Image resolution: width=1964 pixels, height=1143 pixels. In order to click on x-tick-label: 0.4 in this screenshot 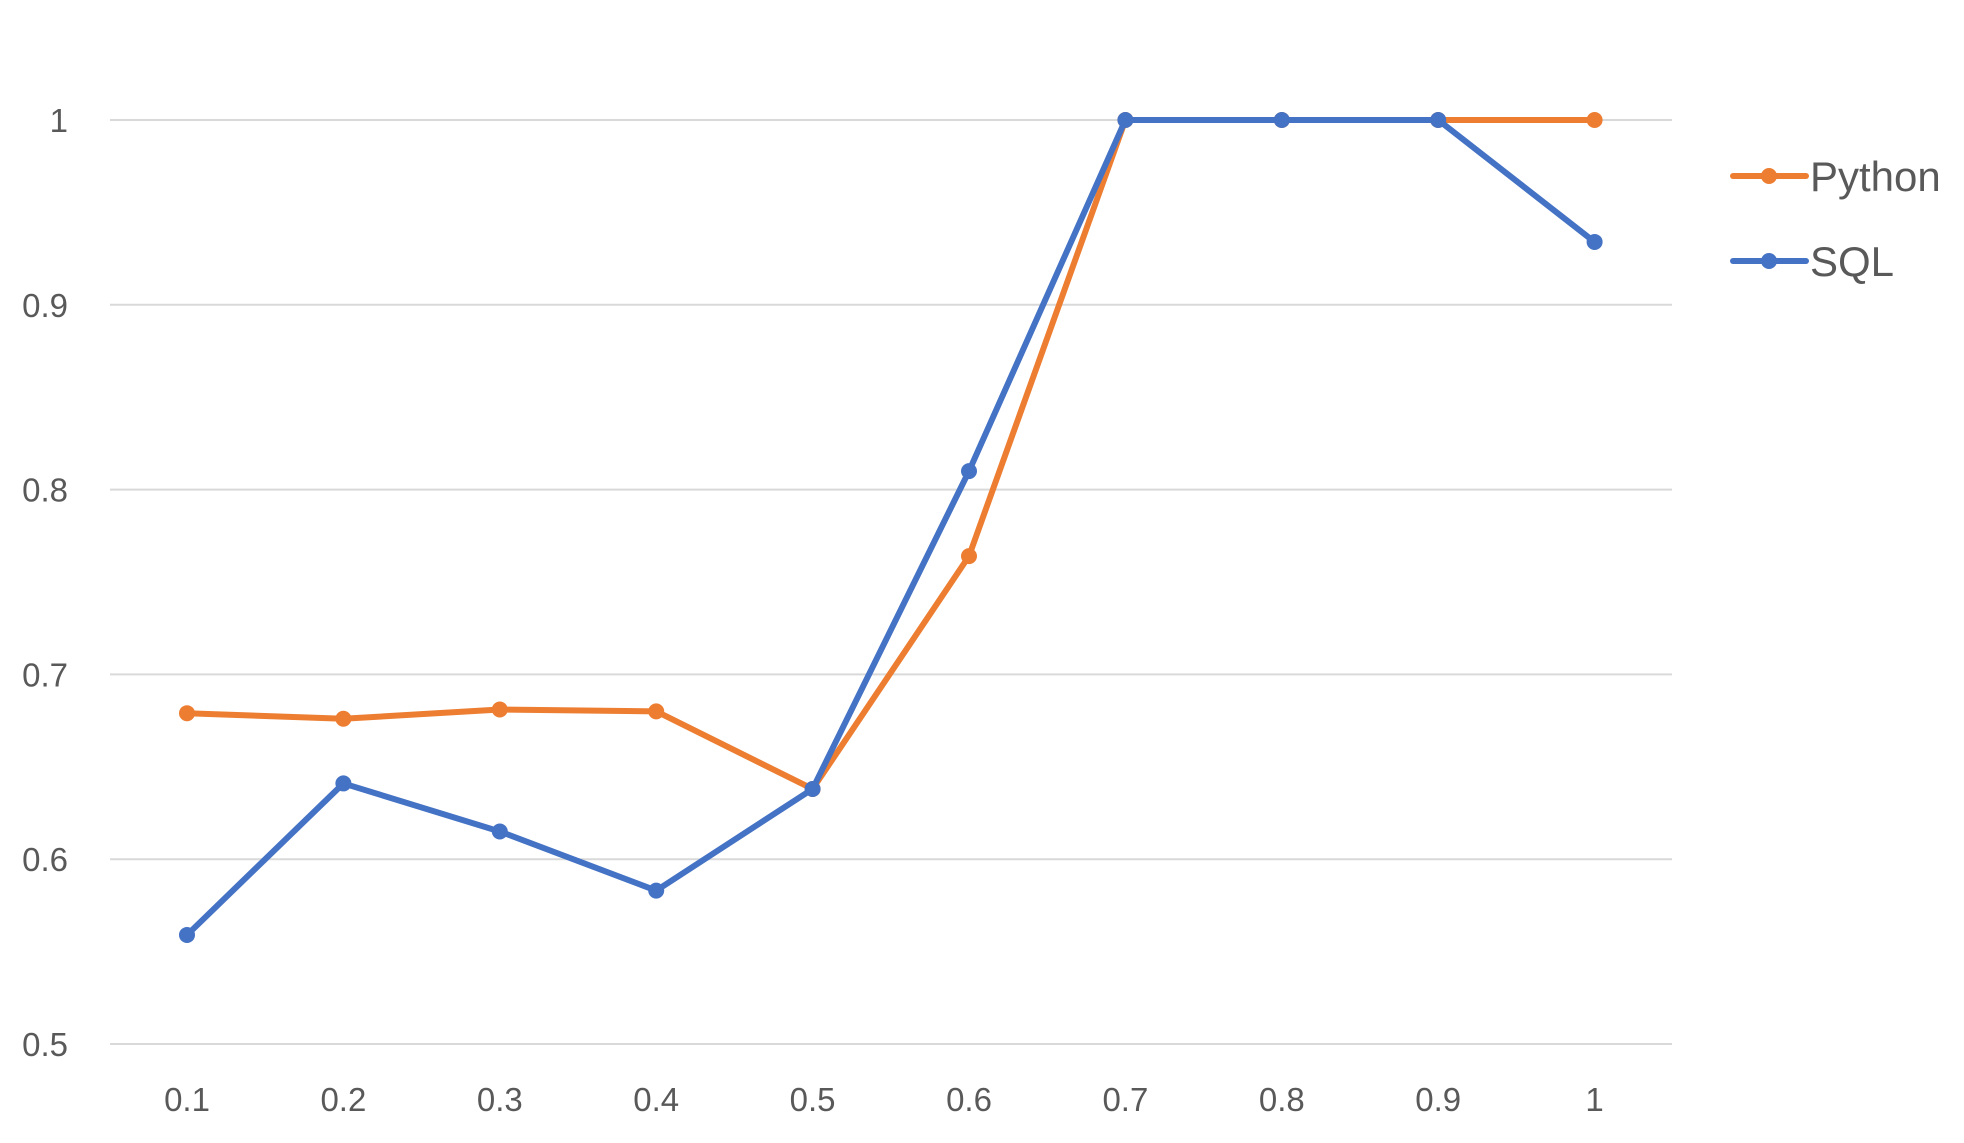, I will do `click(656, 1099)`.